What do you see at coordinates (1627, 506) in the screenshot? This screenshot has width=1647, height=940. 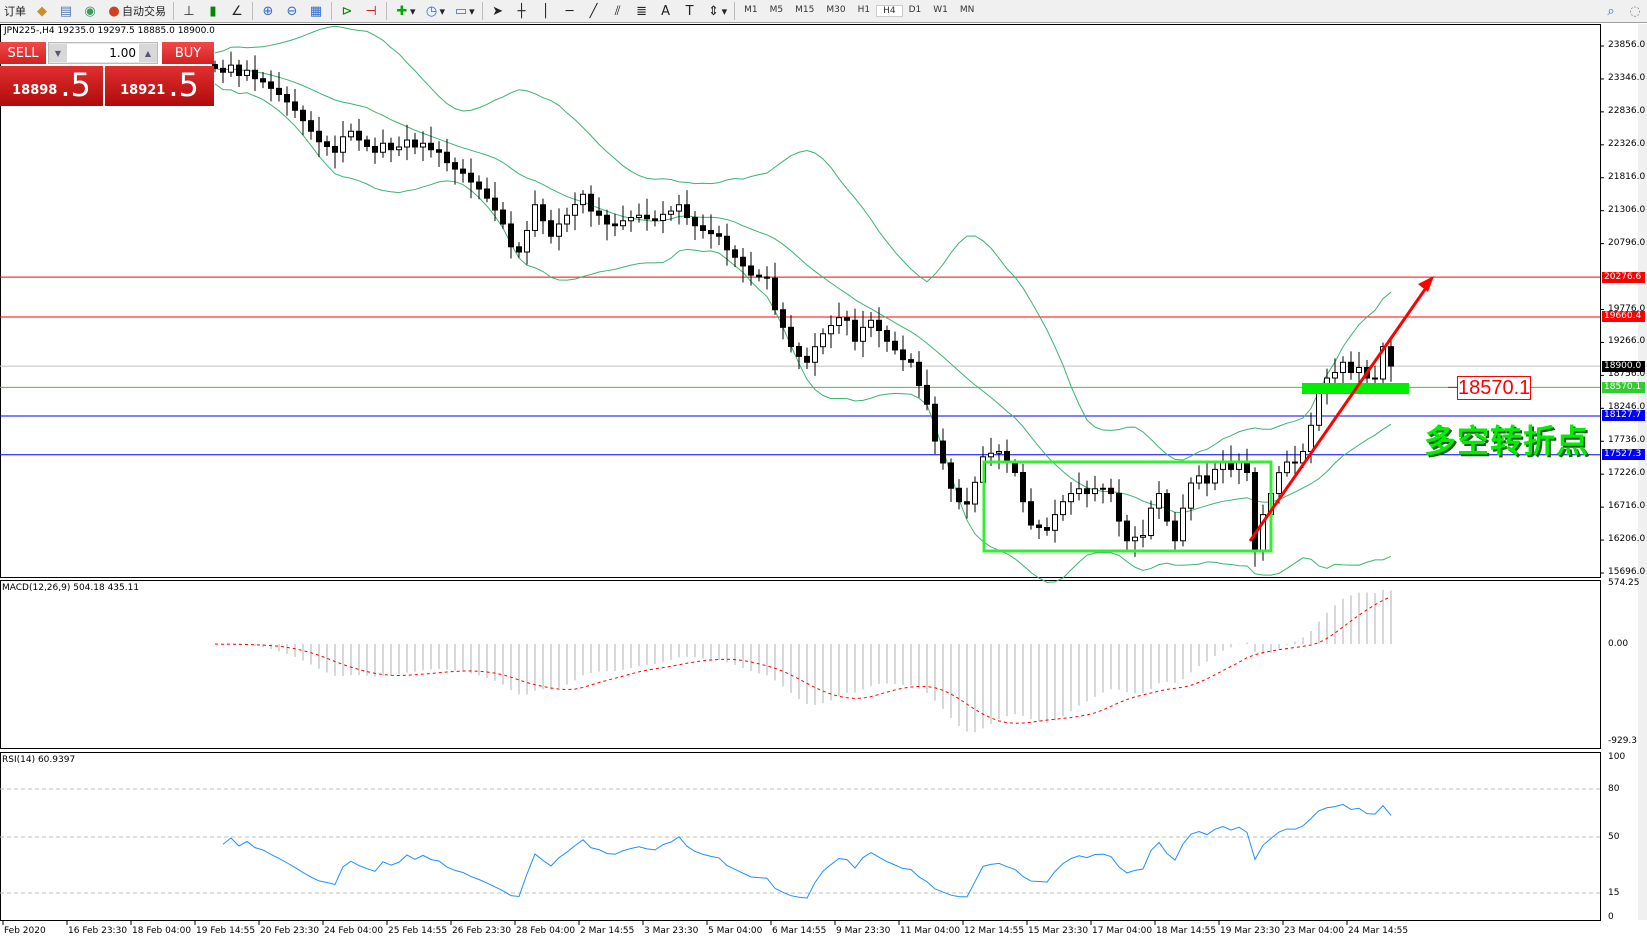 I see `price-tick-label: 16716.0` at bounding box center [1627, 506].